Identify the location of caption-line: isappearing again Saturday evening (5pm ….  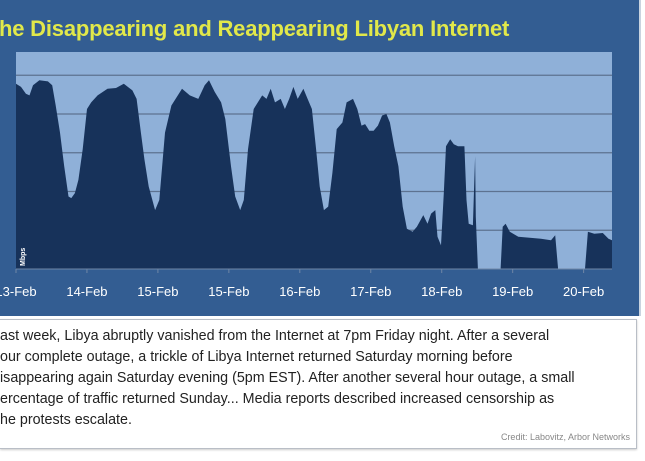
(287, 378).